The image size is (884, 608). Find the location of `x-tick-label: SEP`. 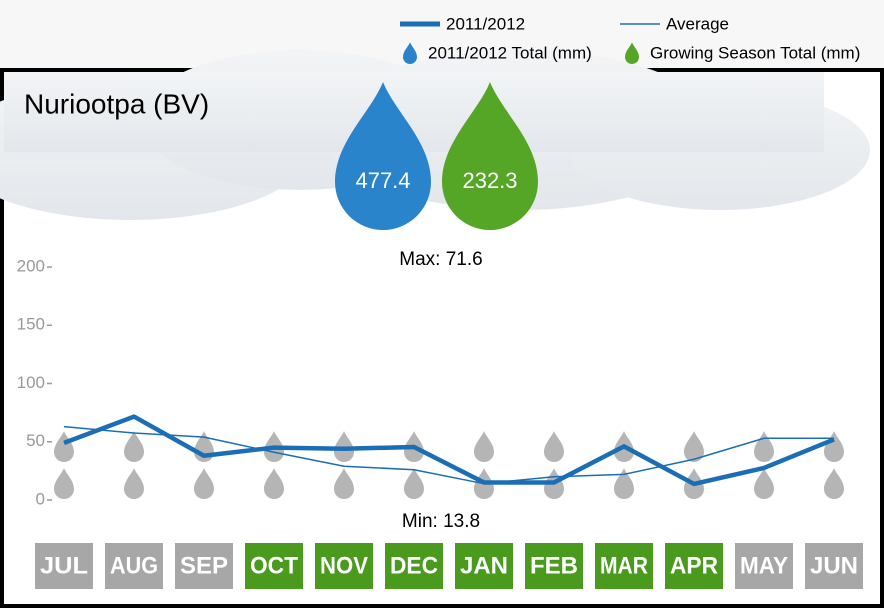

x-tick-label: SEP is located at coordinates (204, 565).